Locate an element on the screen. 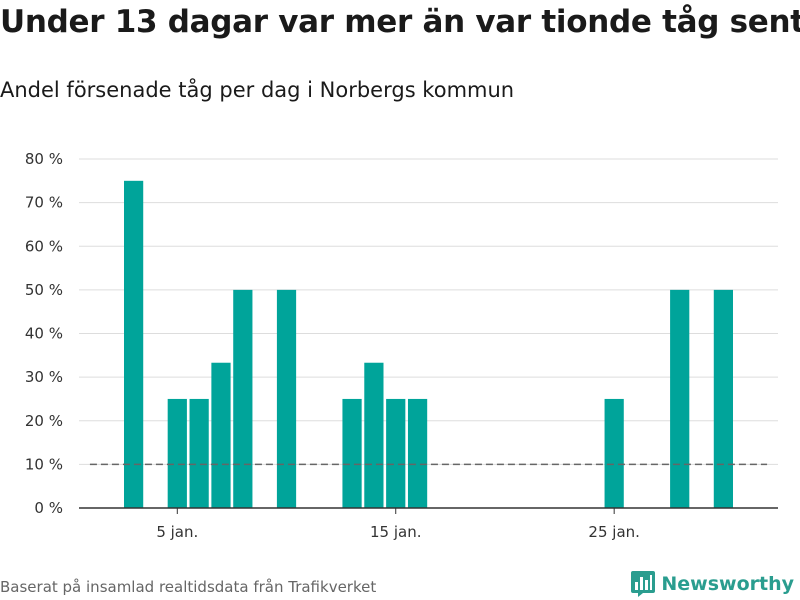 The height and width of the screenshot is (600, 800). x-tick-label: 5 jan. is located at coordinates (177, 532).